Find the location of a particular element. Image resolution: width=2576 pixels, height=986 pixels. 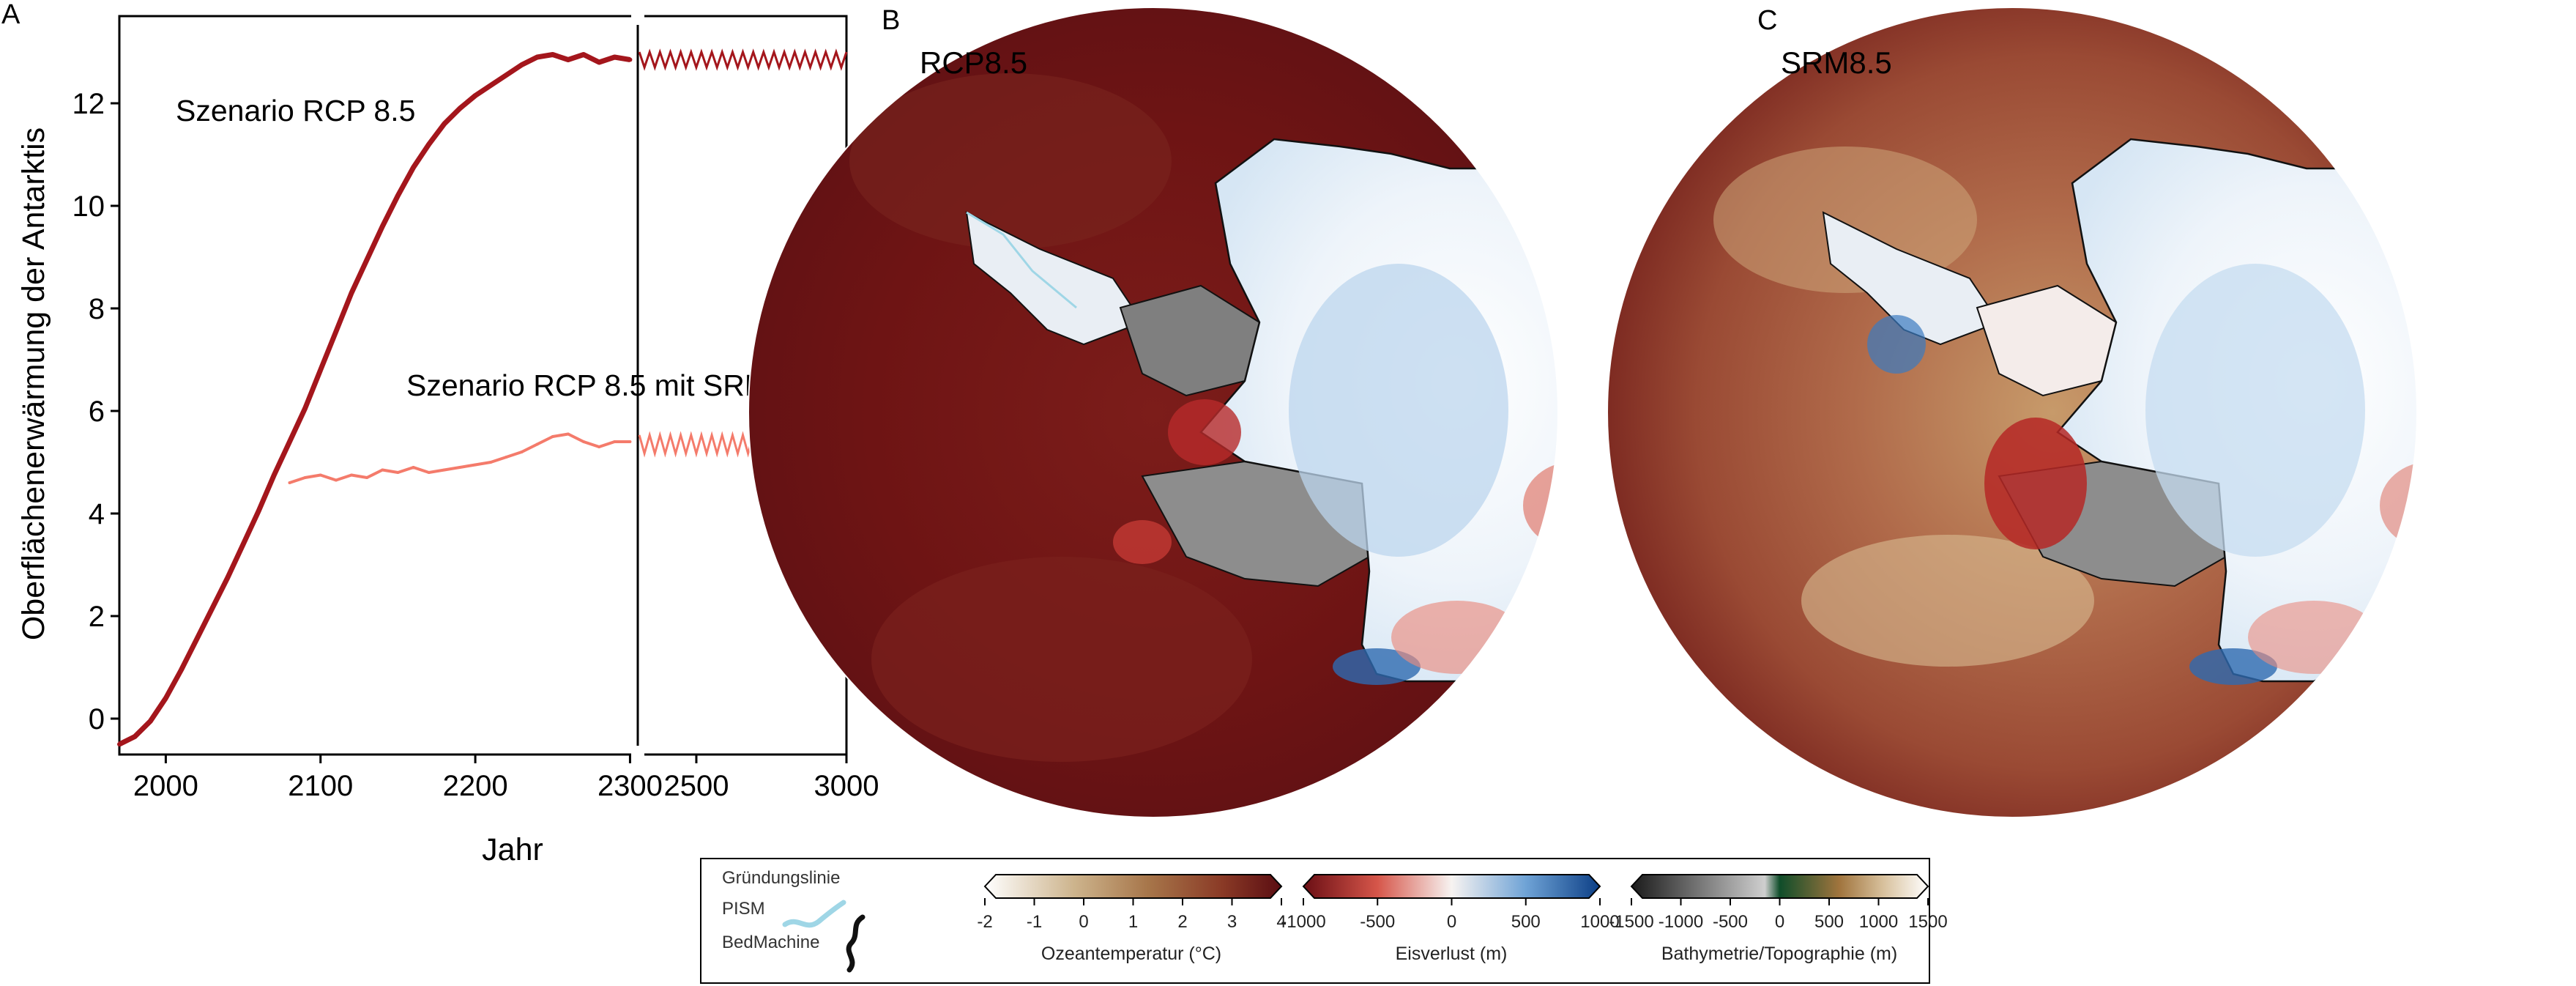

x-tick-label: 2500 is located at coordinates (696, 786).